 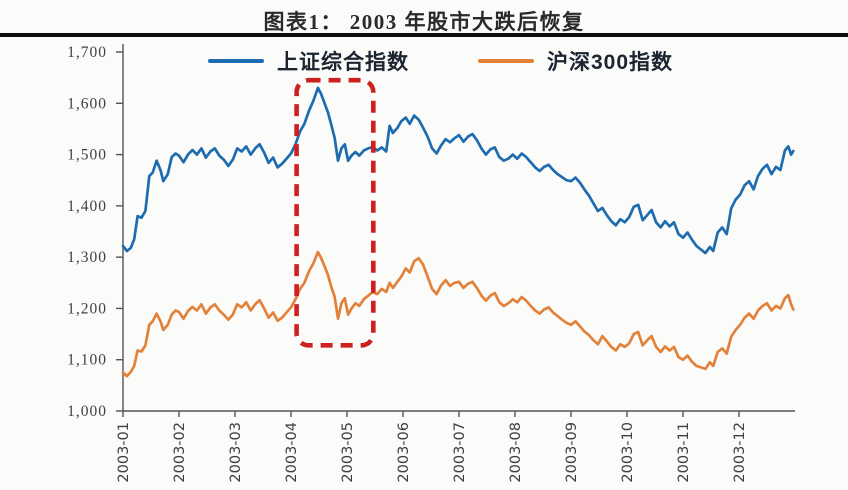 What do you see at coordinates (180, 452) in the screenshot?
I see `x-tick-label: 2003-02` at bounding box center [180, 452].